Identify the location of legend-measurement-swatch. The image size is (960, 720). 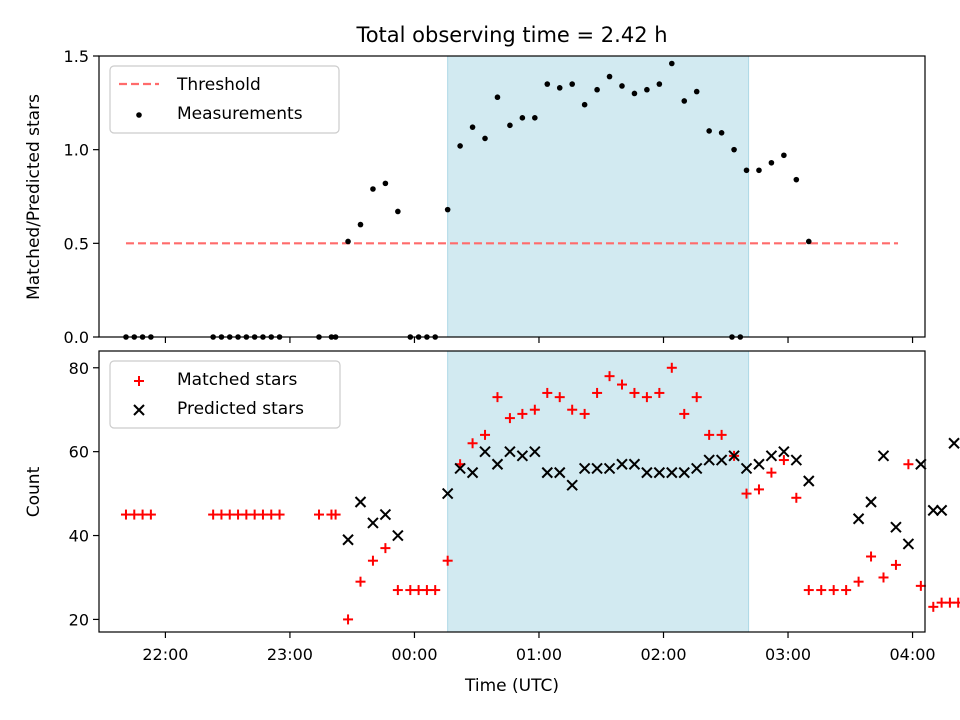
(139, 115).